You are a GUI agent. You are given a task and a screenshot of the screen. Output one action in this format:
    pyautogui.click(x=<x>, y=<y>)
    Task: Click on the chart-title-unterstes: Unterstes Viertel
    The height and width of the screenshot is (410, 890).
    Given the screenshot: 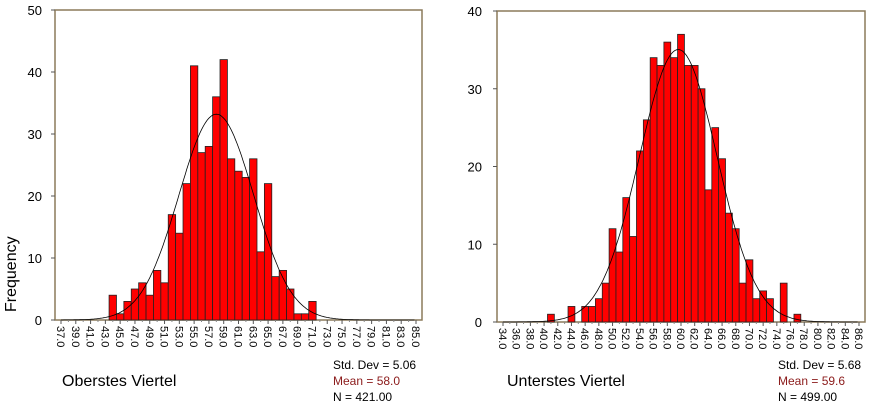 What is the action you would take?
    pyautogui.click(x=566, y=381)
    